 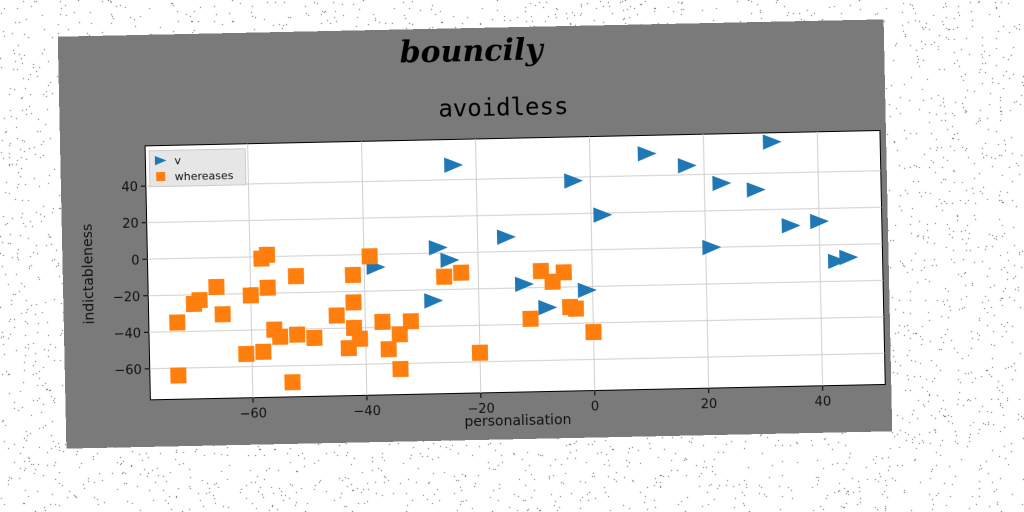 What do you see at coordinates (177, 160) in the screenshot?
I see `legend-label: v` at bounding box center [177, 160].